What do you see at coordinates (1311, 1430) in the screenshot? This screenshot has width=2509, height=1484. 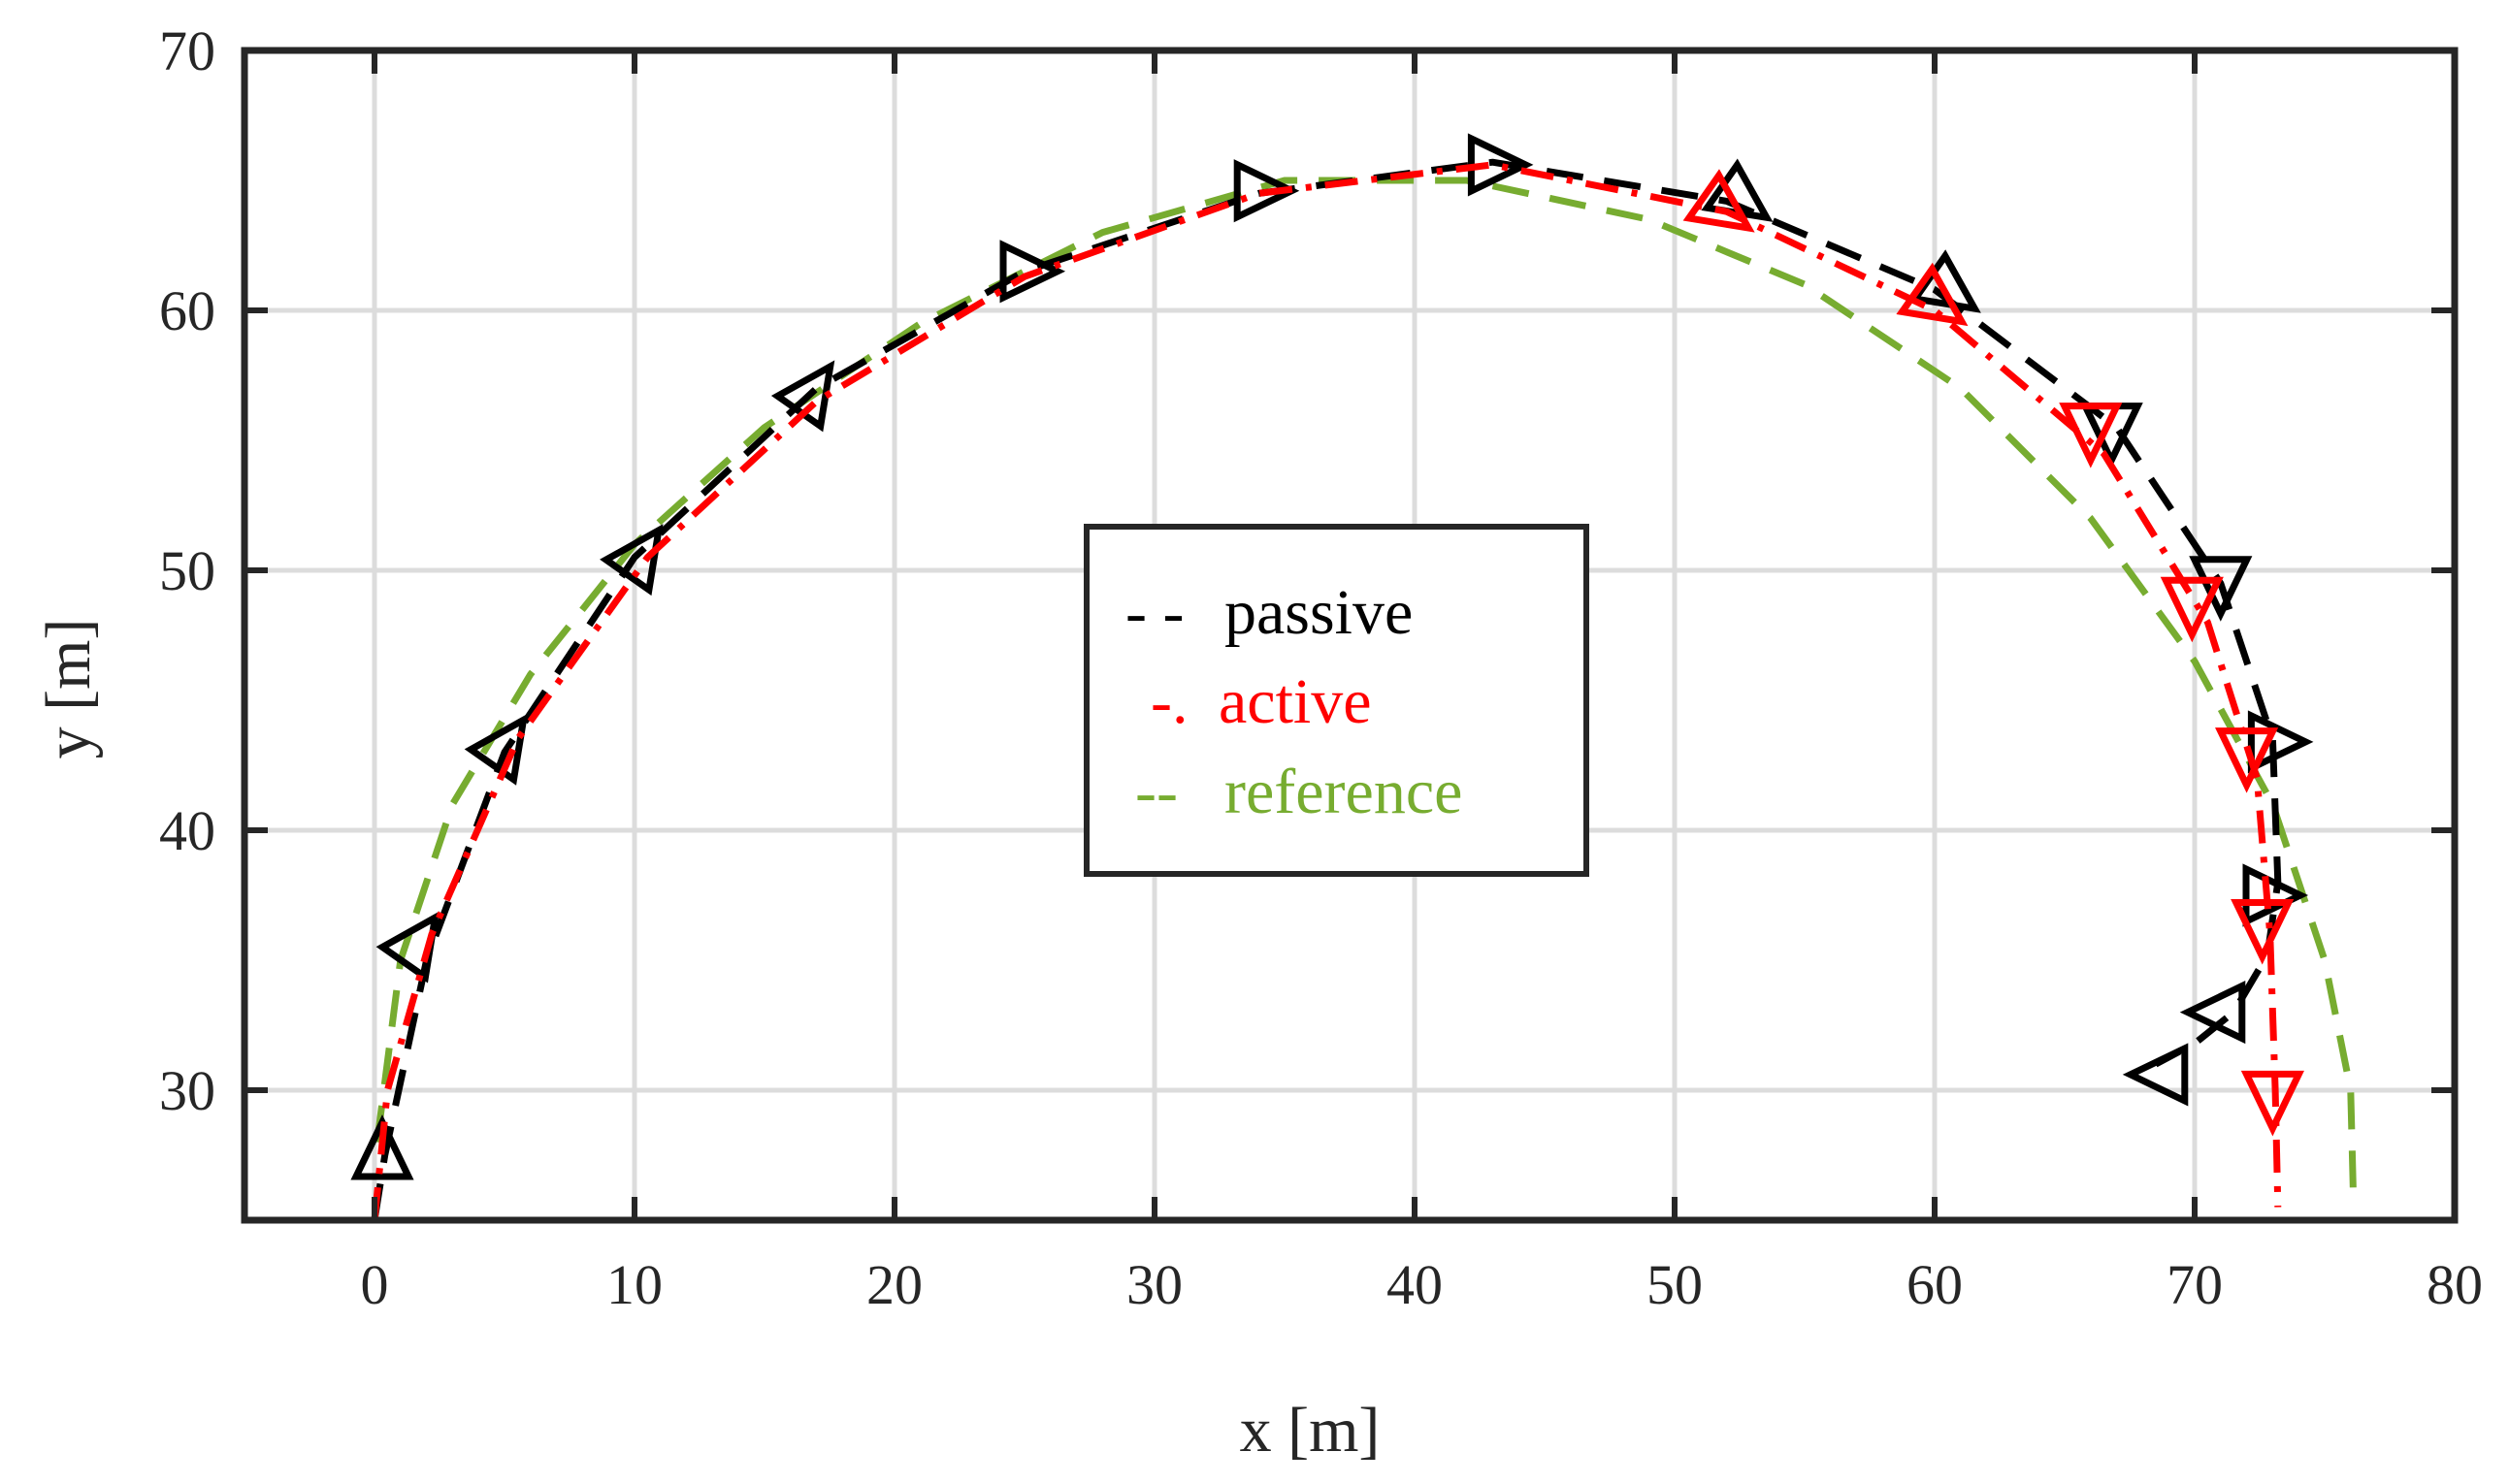 I see `x-axis-label: x [m]` at bounding box center [1311, 1430].